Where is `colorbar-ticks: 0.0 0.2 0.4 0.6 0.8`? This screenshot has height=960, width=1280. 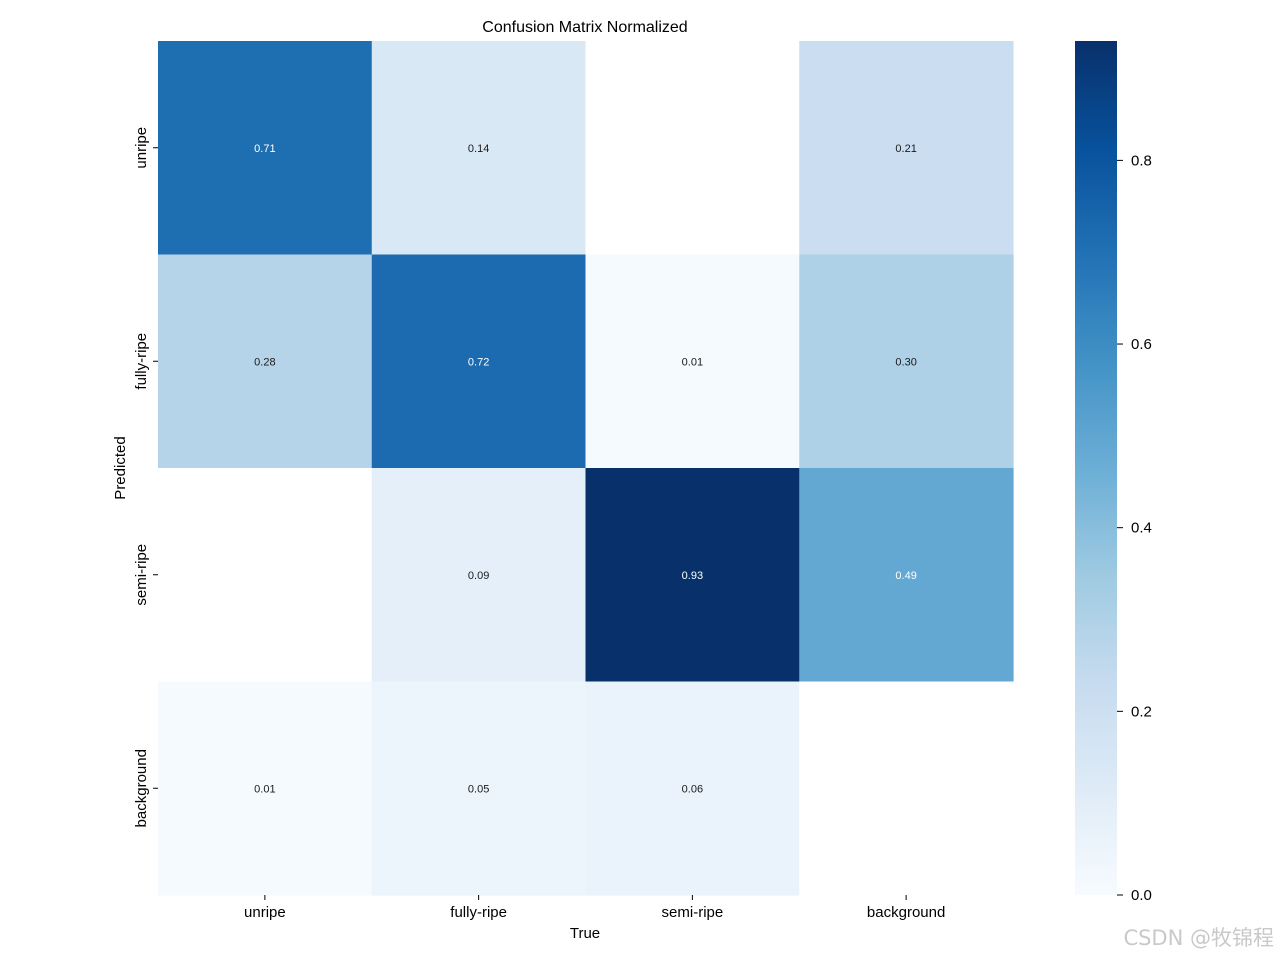
colorbar-ticks: 0.0 0.2 0.4 0.6 0.8 is located at coordinates (1134, 528).